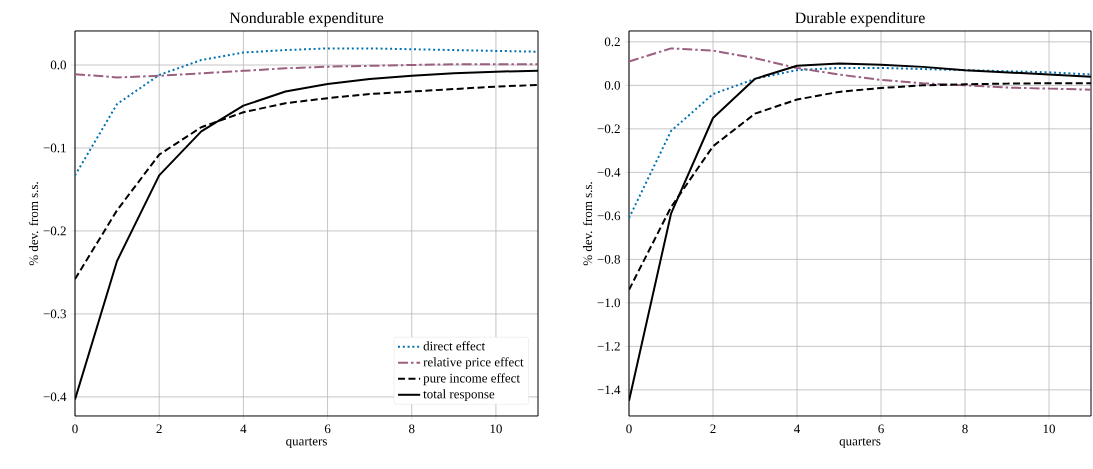 The width and height of the screenshot is (1093, 469). I want to click on y-tick-label: −1.0, so click(609, 303).